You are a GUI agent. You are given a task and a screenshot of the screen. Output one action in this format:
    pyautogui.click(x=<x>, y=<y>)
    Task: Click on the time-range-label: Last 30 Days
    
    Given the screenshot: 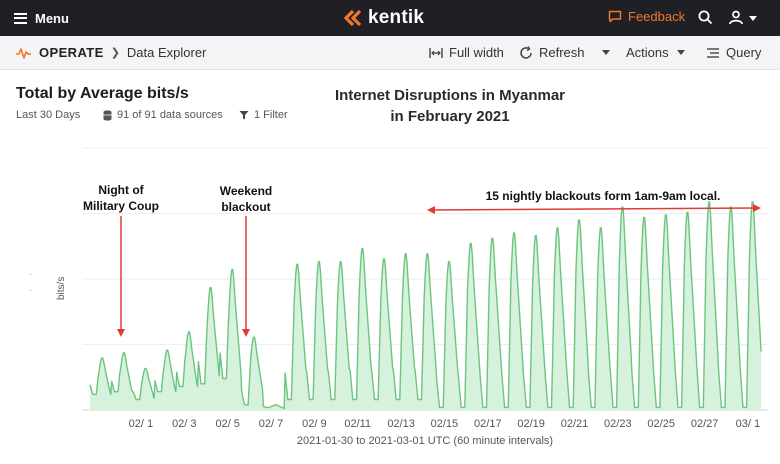 What is the action you would take?
    pyautogui.click(x=48, y=115)
    